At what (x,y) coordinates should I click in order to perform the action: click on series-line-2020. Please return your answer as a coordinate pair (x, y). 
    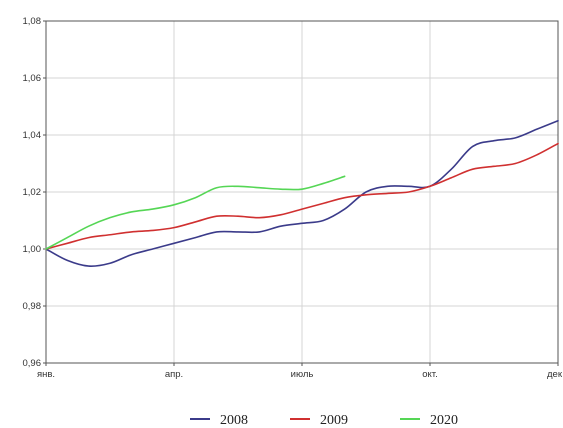
    Looking at the image, I should click on (195, 212).